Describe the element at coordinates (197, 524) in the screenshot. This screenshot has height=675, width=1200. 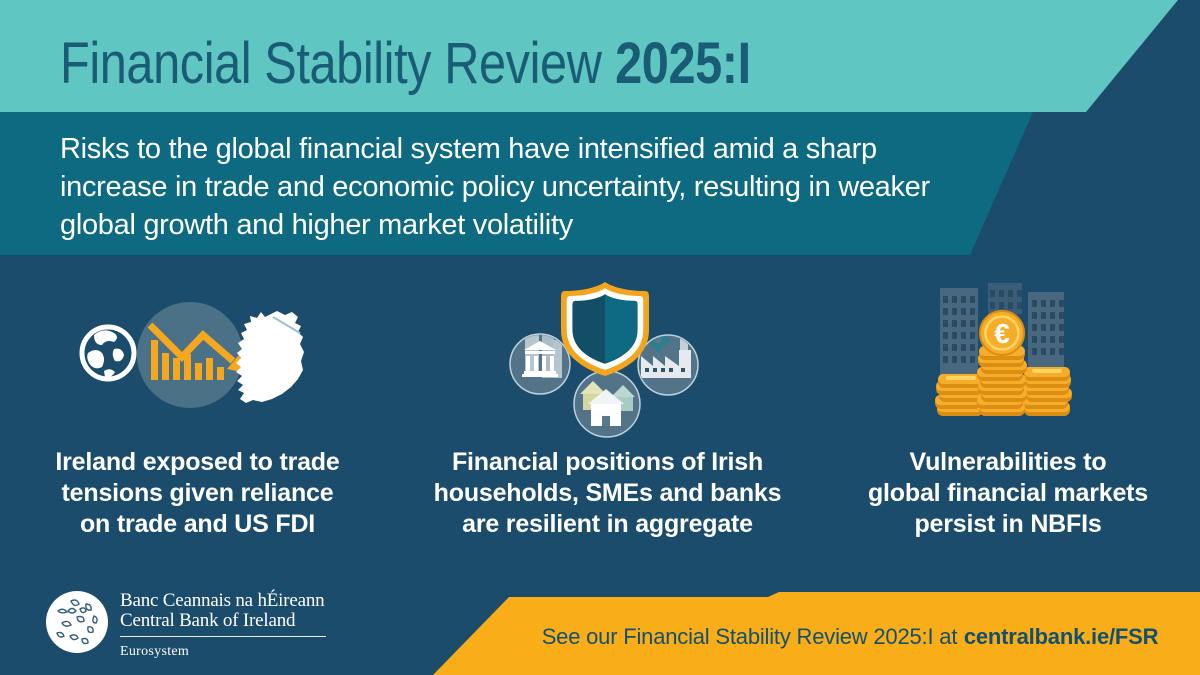
I see `caption-line: on trade and US FDI` at that location.